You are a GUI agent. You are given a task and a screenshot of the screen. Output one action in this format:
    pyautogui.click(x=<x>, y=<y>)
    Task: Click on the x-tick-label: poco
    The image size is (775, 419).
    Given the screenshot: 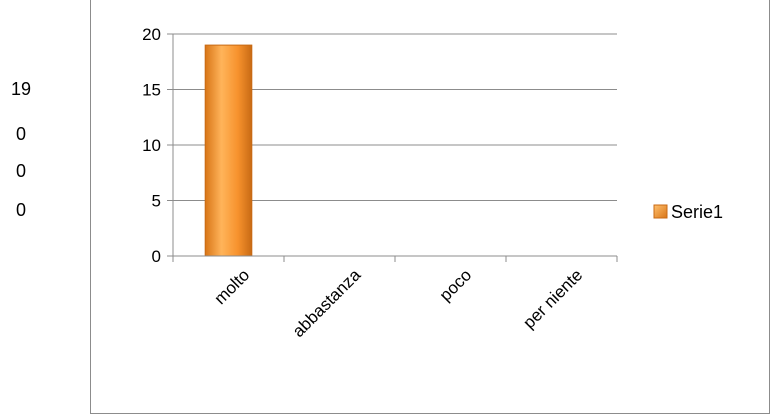 What is the action you would take?
    pyautogui.click(x=456, y=285)
    